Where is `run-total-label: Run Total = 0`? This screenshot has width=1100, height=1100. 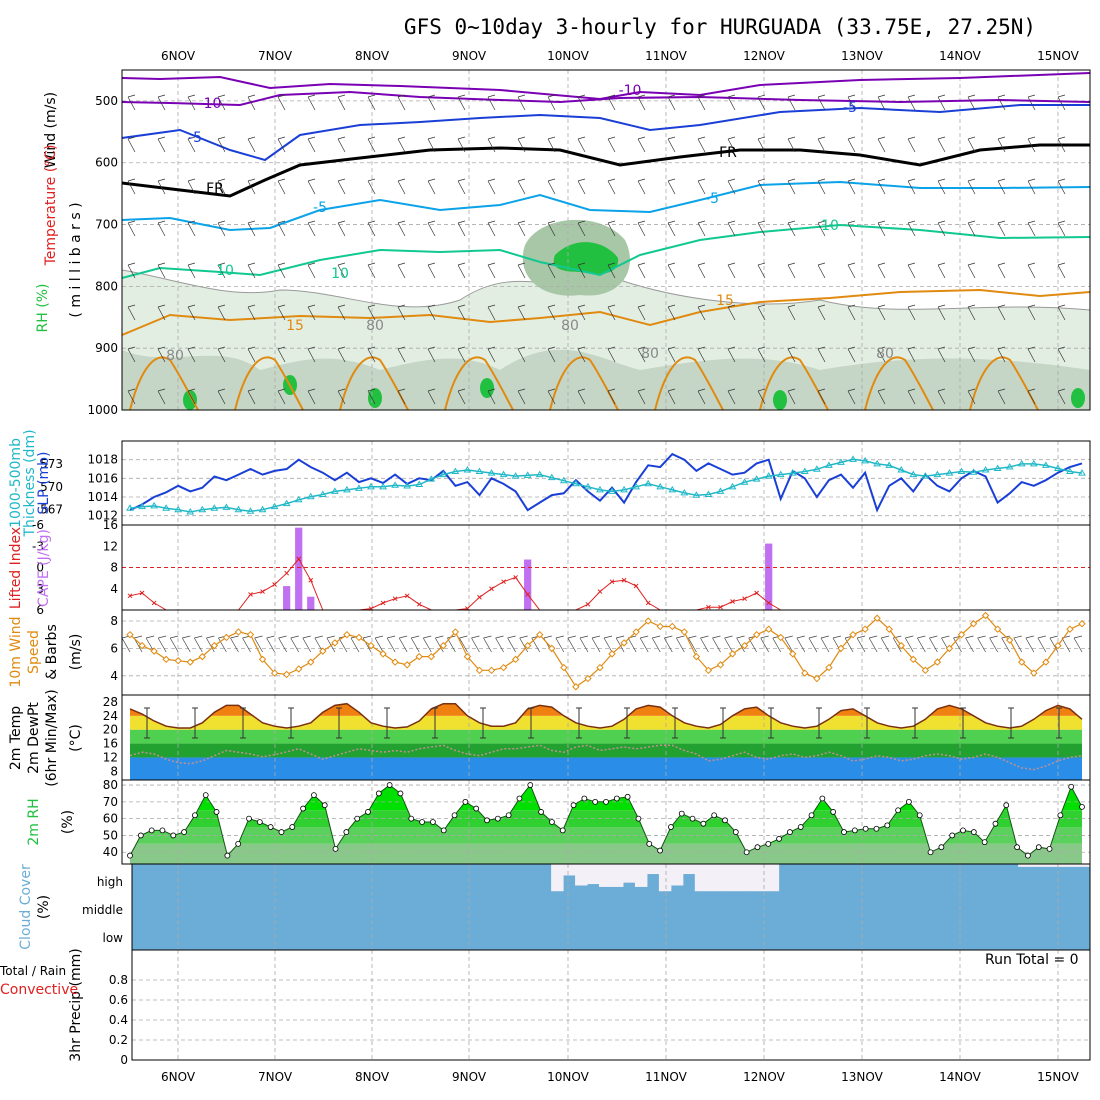
run-total-label: Run Total = 0 is located at coordinates (1032, 960).